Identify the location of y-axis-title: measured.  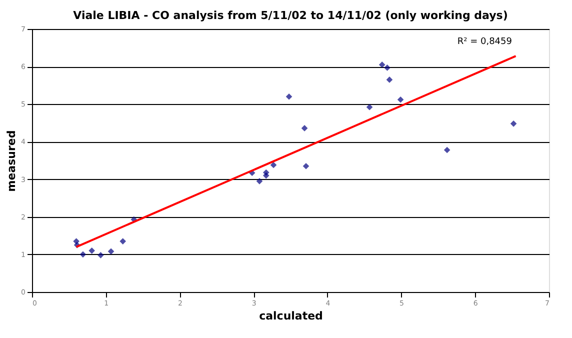
(11, 161).